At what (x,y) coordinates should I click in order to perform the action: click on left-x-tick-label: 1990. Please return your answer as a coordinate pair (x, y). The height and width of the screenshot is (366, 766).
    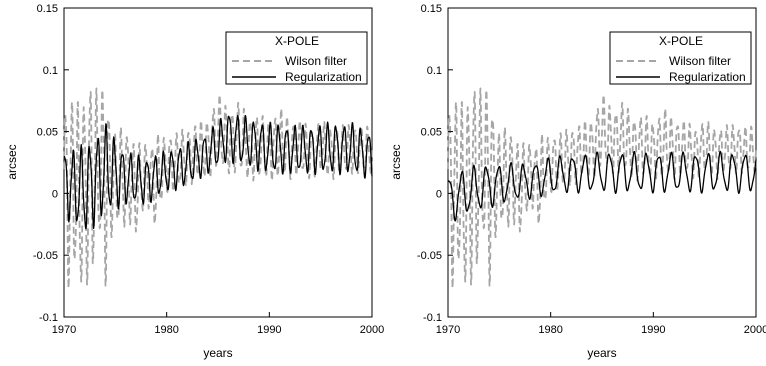
    Looking at the image, I should click on (269, 330).